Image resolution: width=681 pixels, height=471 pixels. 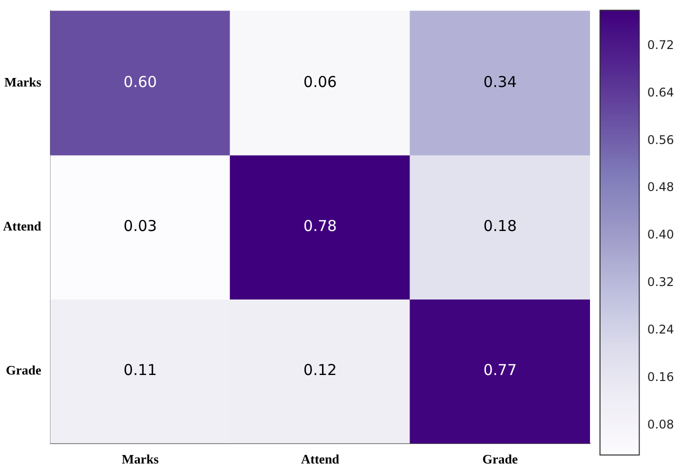 What do you see at coordinates (140, 81) in the screenshot?
I see `data-label: 0.60` at bounding box center [140, 81].